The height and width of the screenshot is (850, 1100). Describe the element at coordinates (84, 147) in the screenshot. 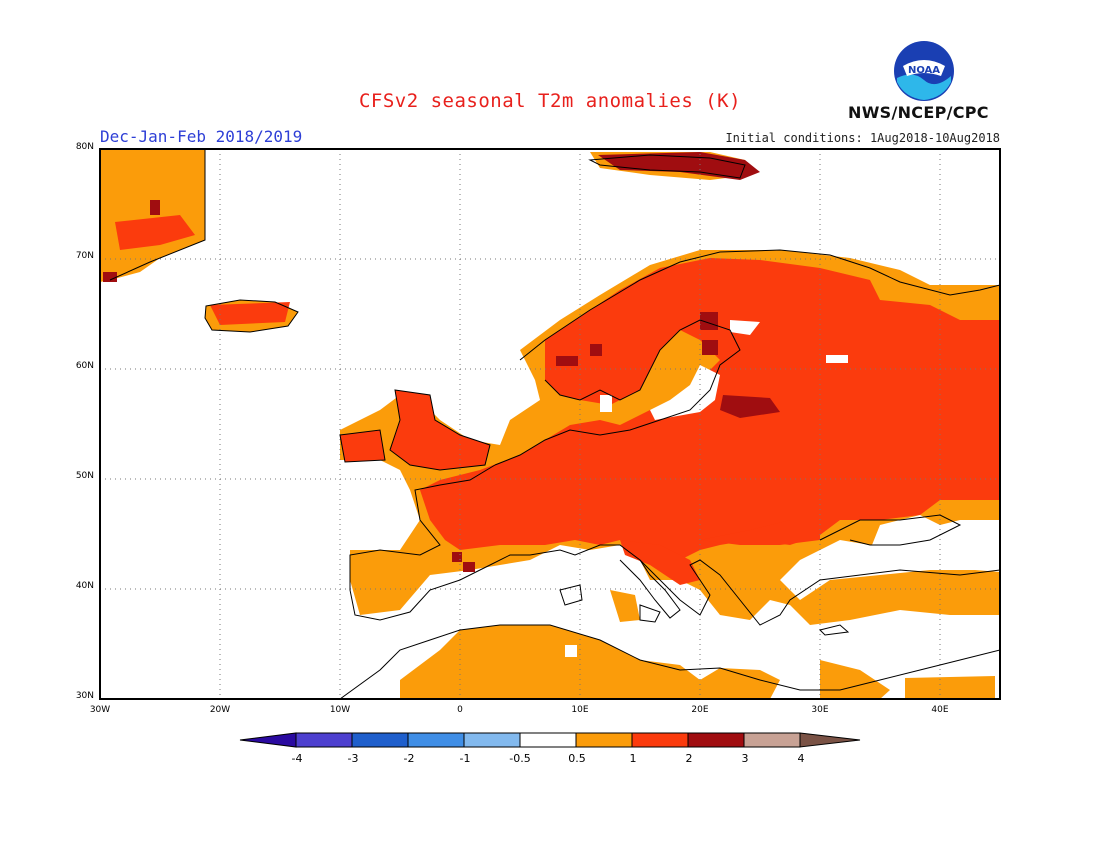

I see `lat-tick-80n: 80N` at that location.